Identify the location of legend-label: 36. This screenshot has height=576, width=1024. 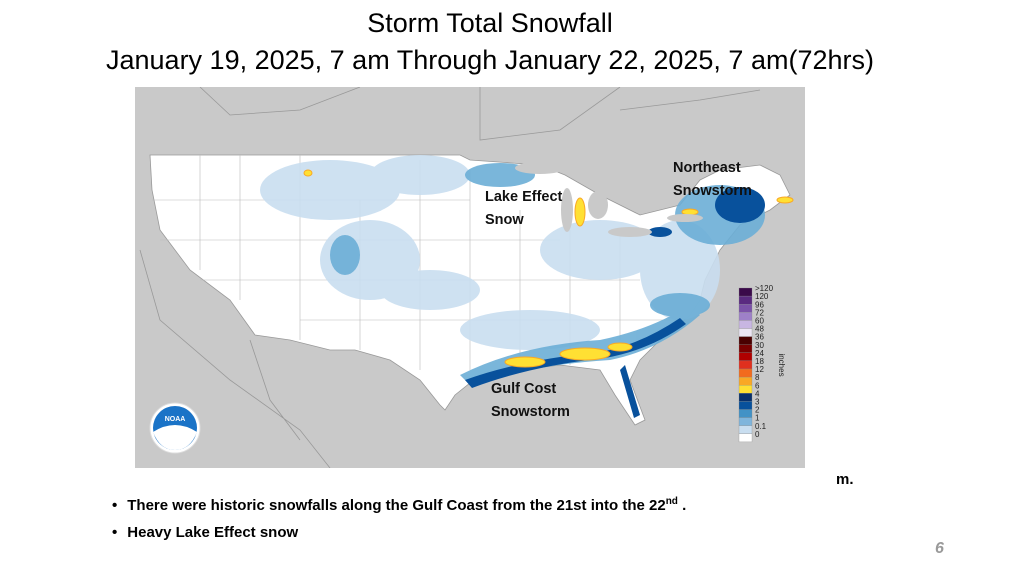
(759, 337).